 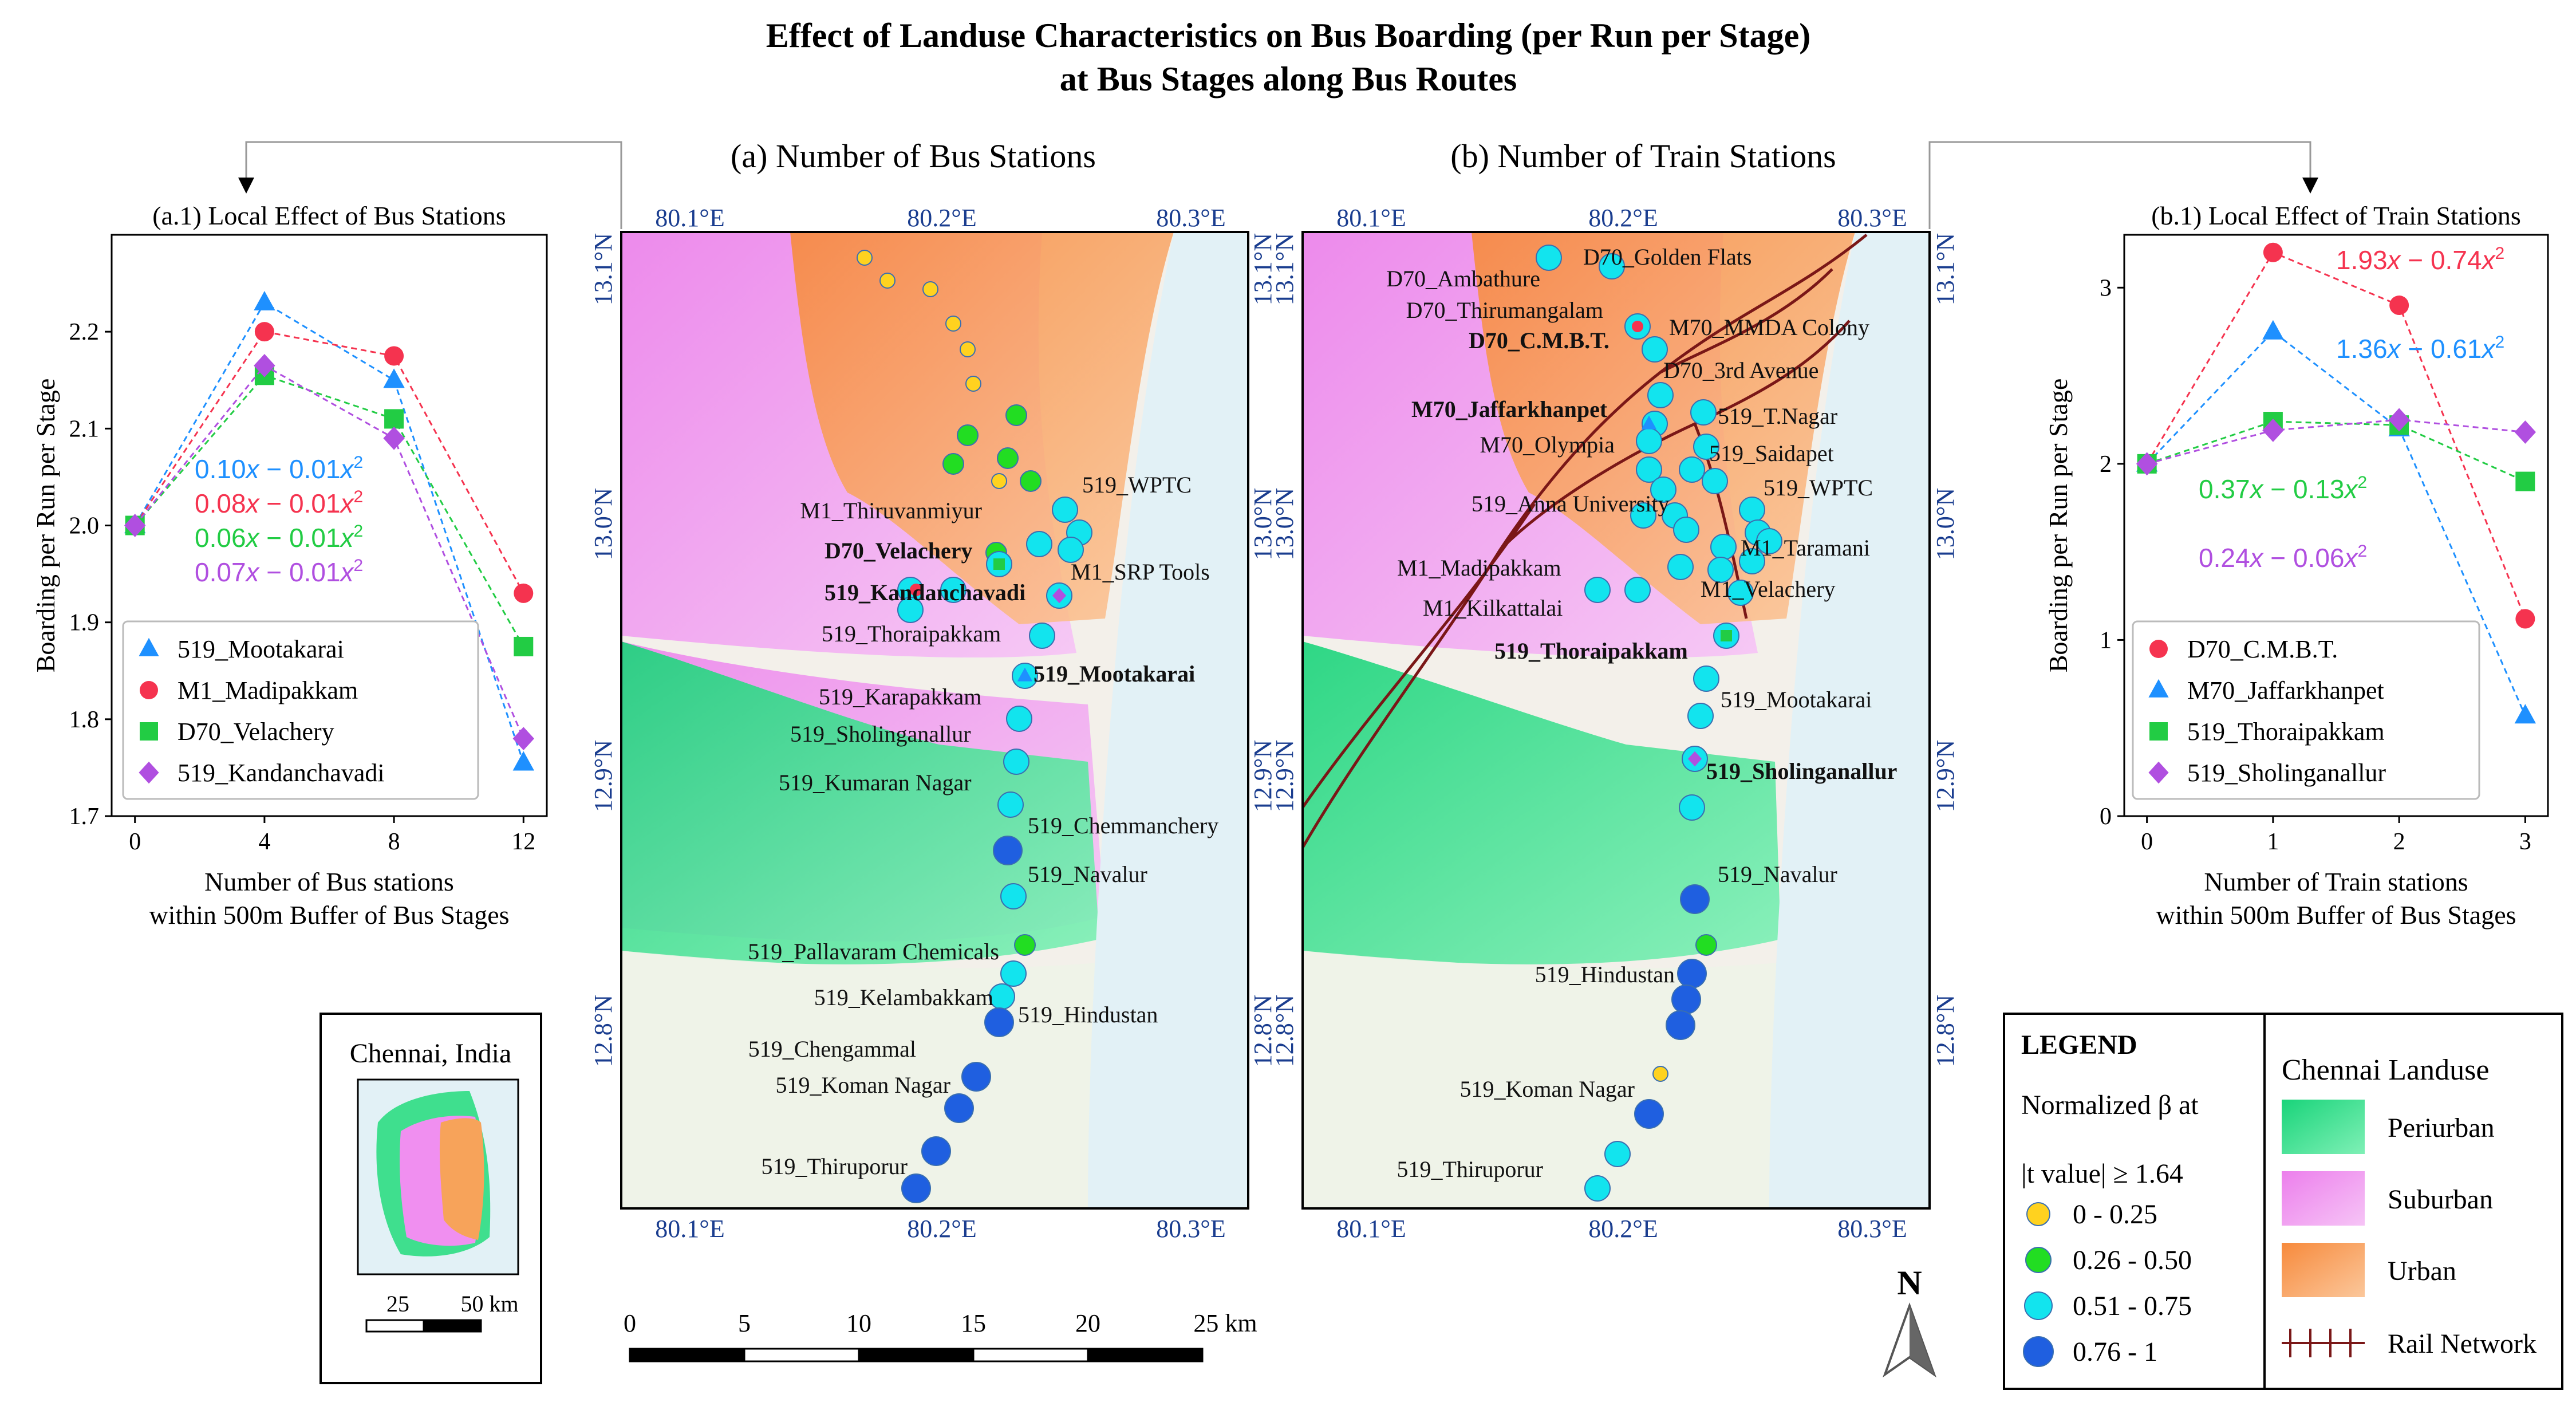 What do you see at coordinates (397, 1304) in the screenshot?
I see `inset-scale-25: 25` at bounding box center [397, 1304].